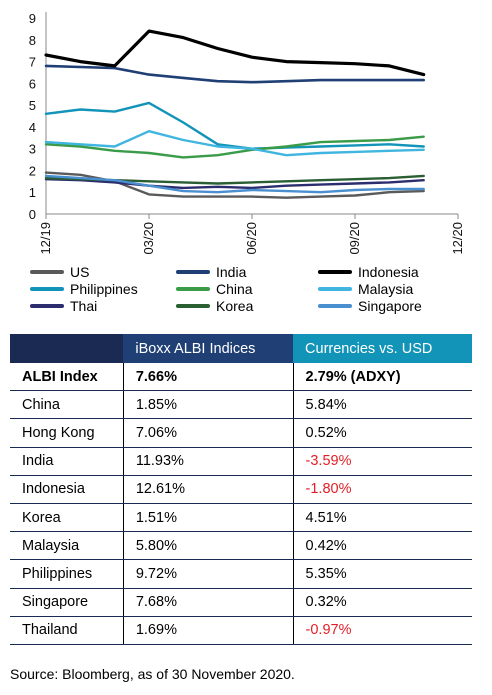  I want to click on currency-cell: 0.42%, so click(382, 546).